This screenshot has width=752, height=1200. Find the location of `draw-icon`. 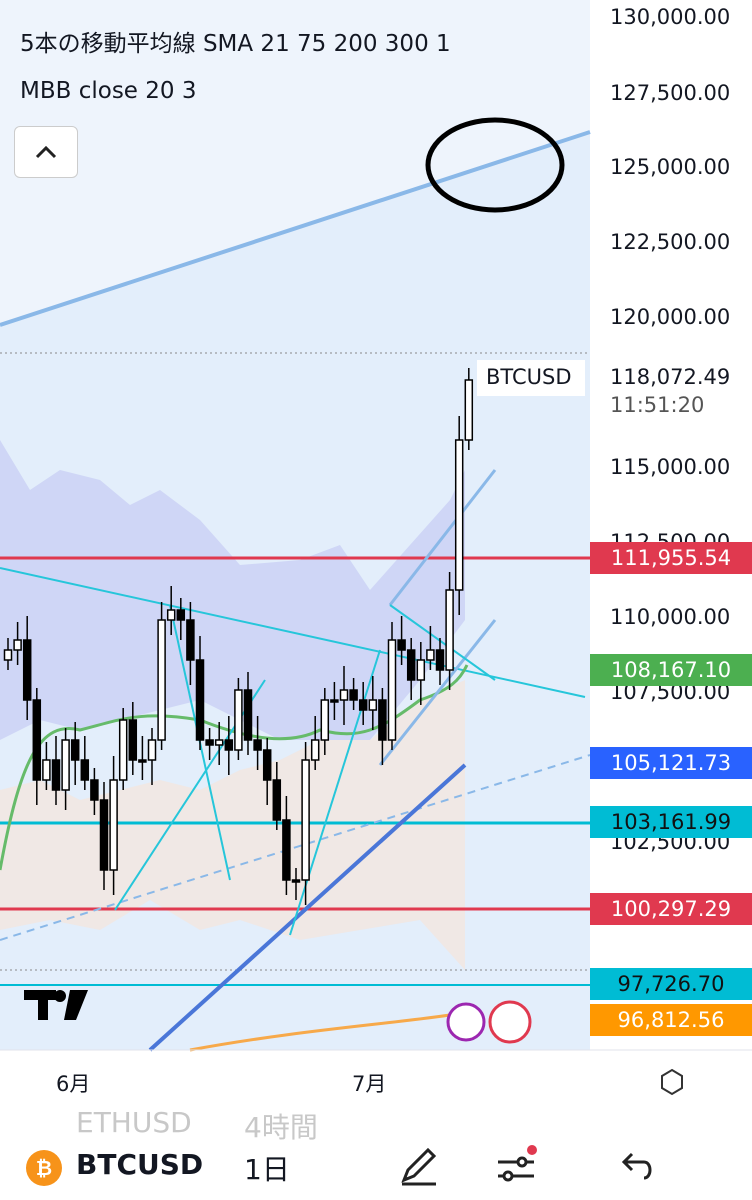

draw-icon is located at coordinates (418, 1166).